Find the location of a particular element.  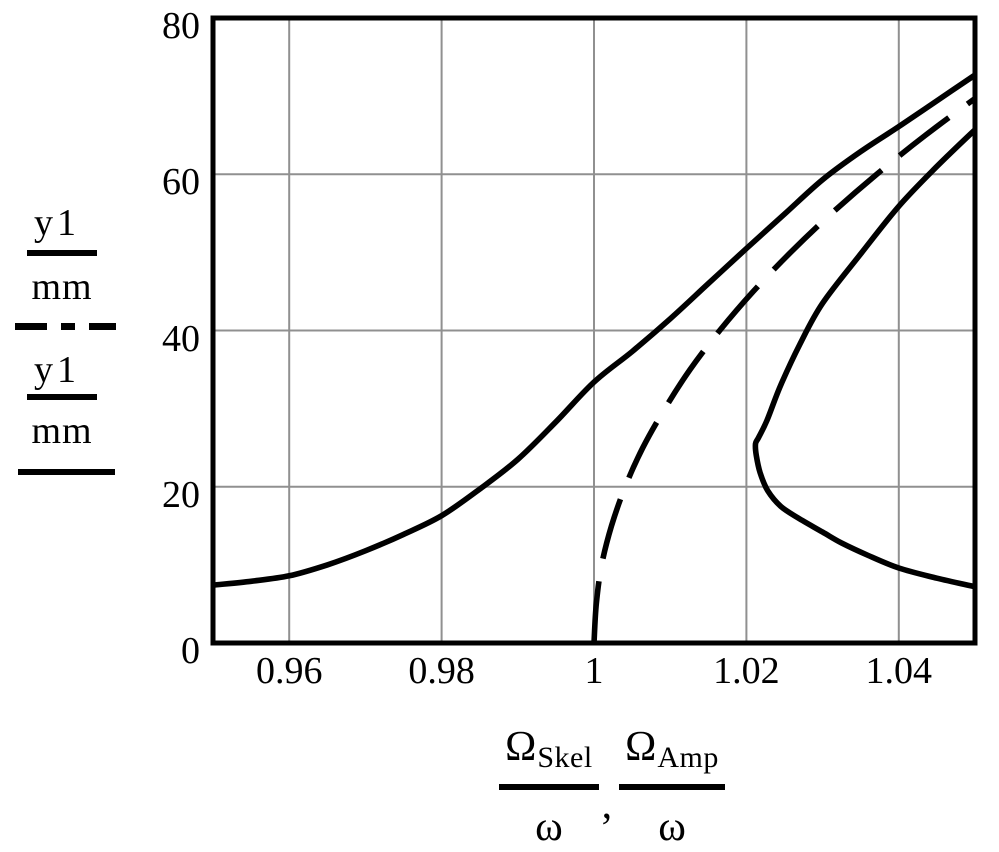

dot-segment is located at coordinates (68, 326).